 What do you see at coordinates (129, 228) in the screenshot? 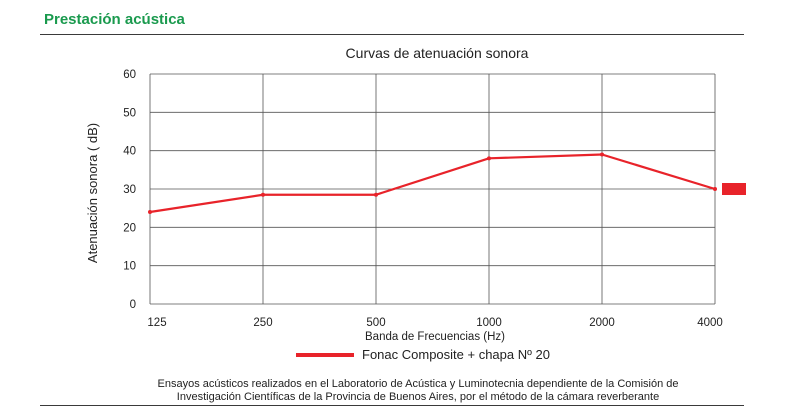
I see `y-tick-label: 20` at bounding box center [129, 228].